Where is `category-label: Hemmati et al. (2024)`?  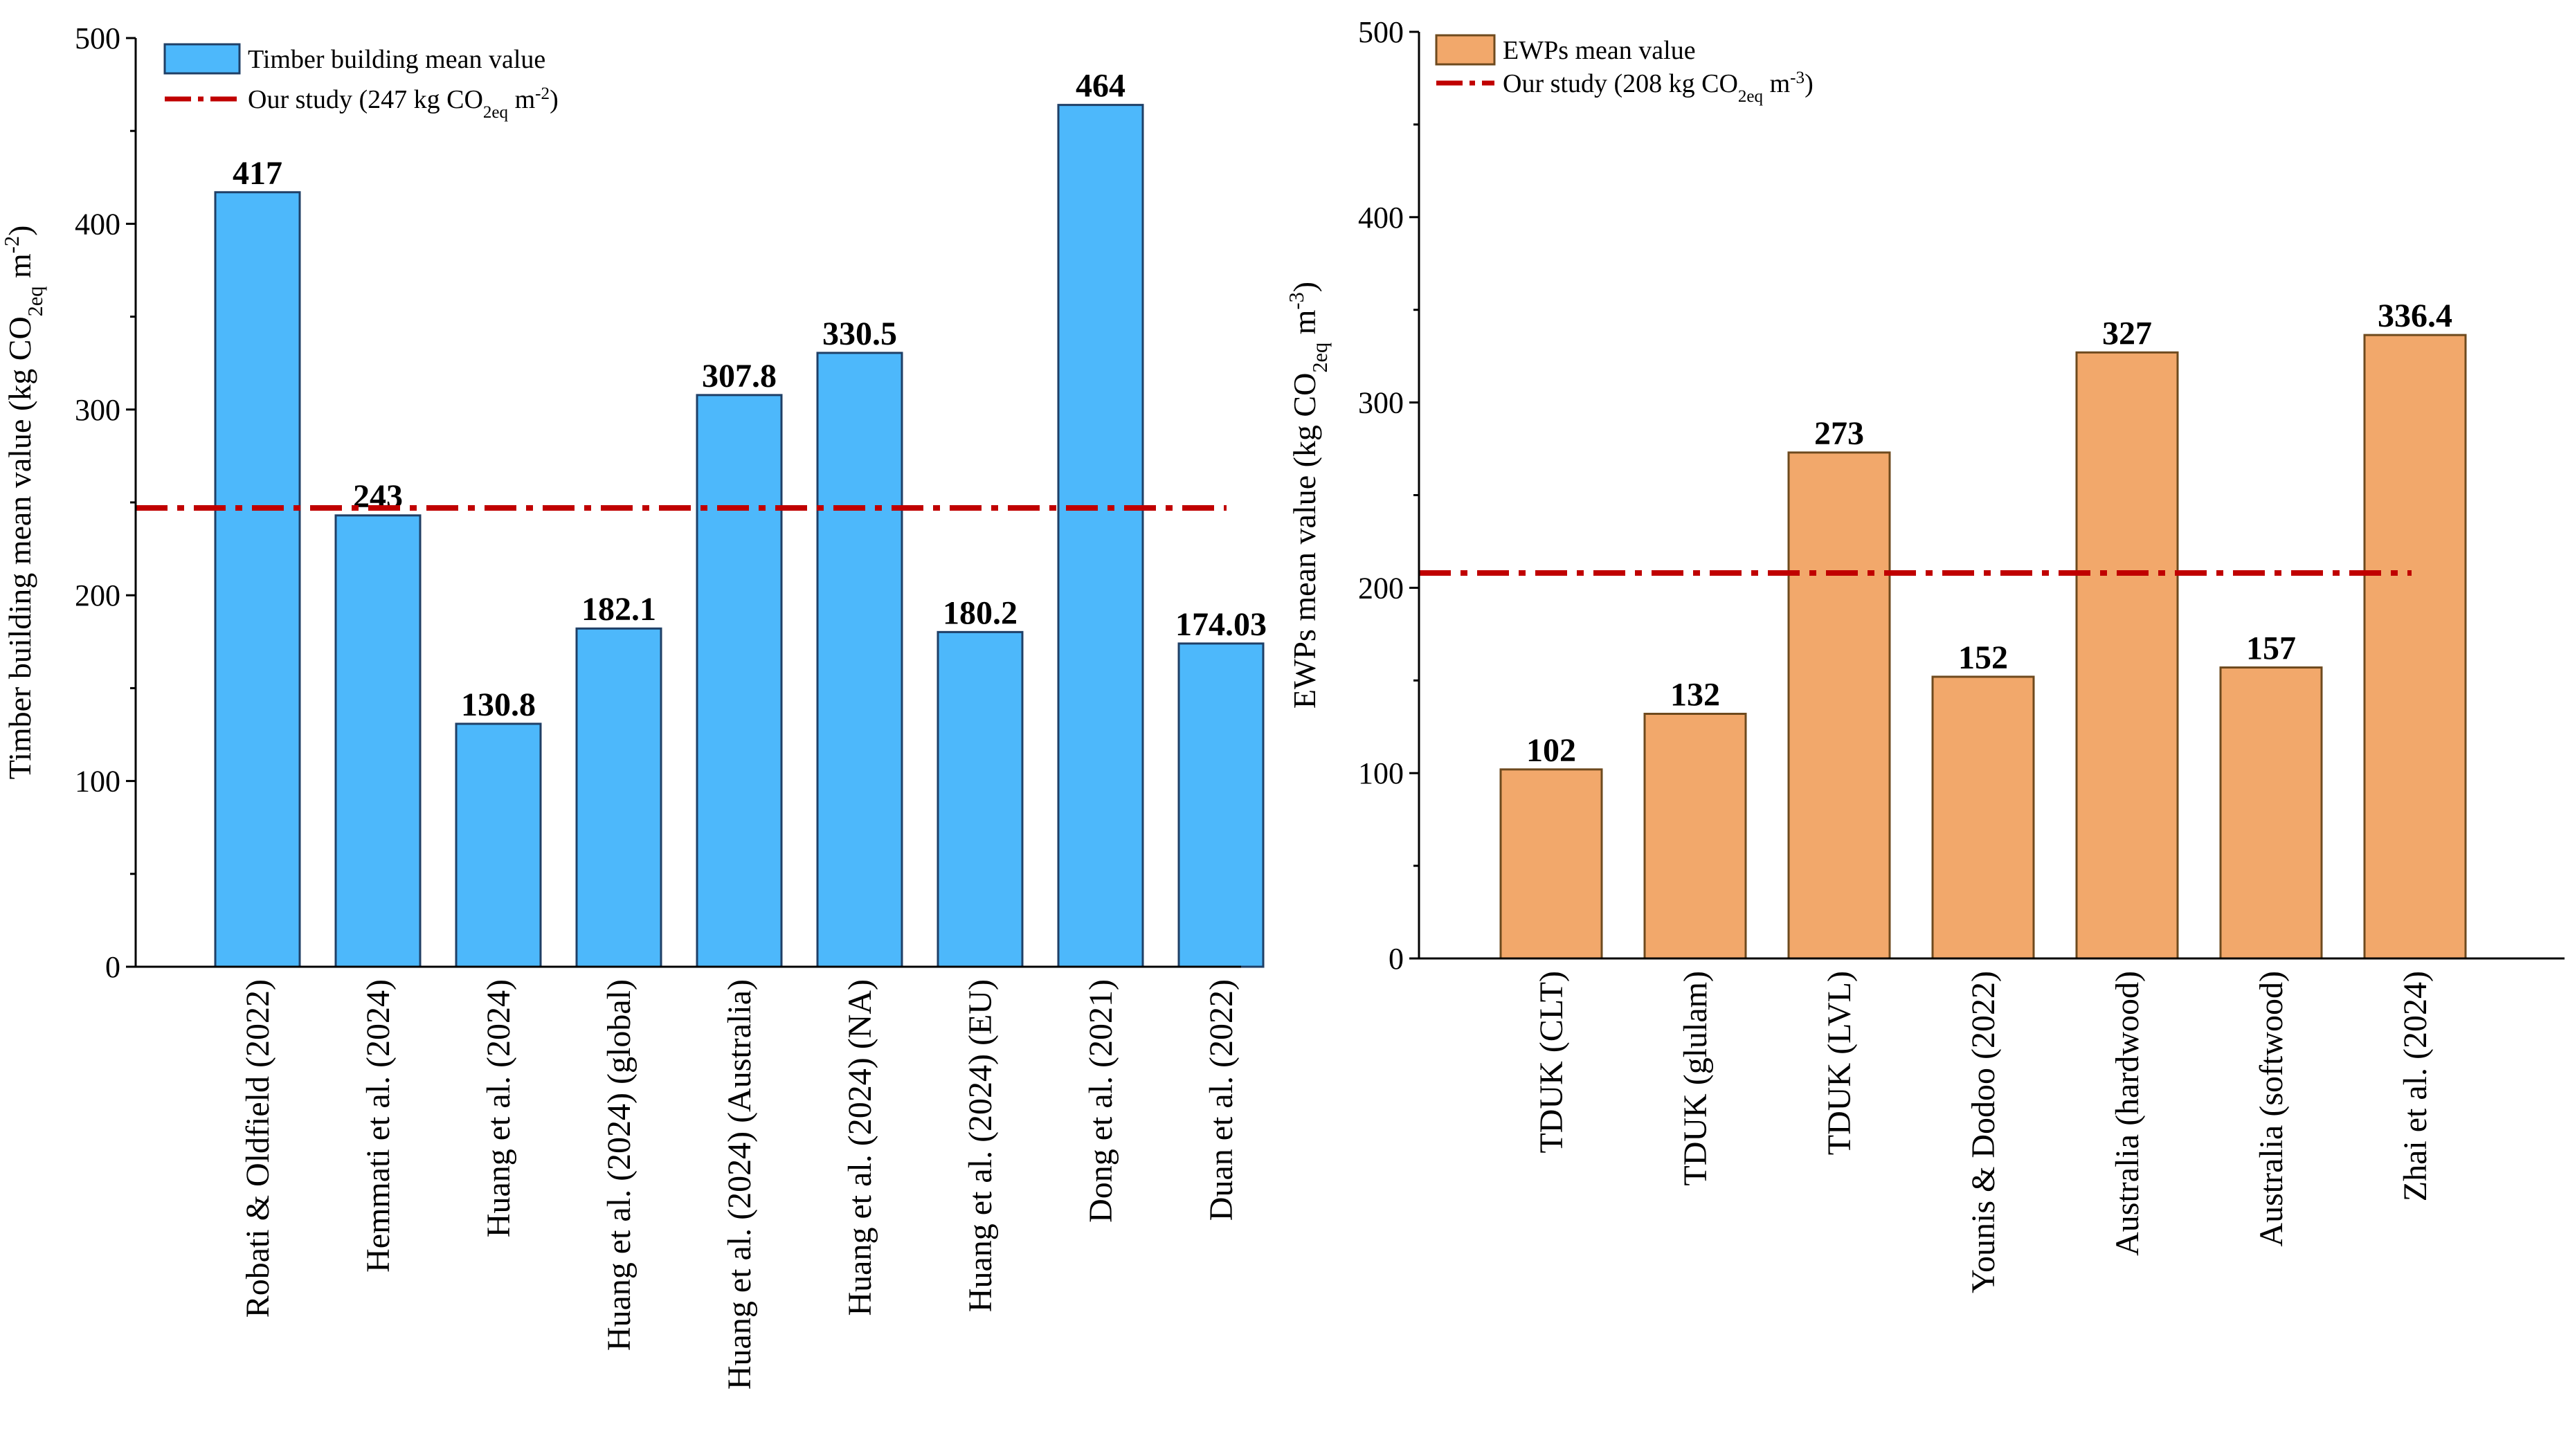
category-label: Hemmati et al. (2024) is located at coordinates (378, 1126).